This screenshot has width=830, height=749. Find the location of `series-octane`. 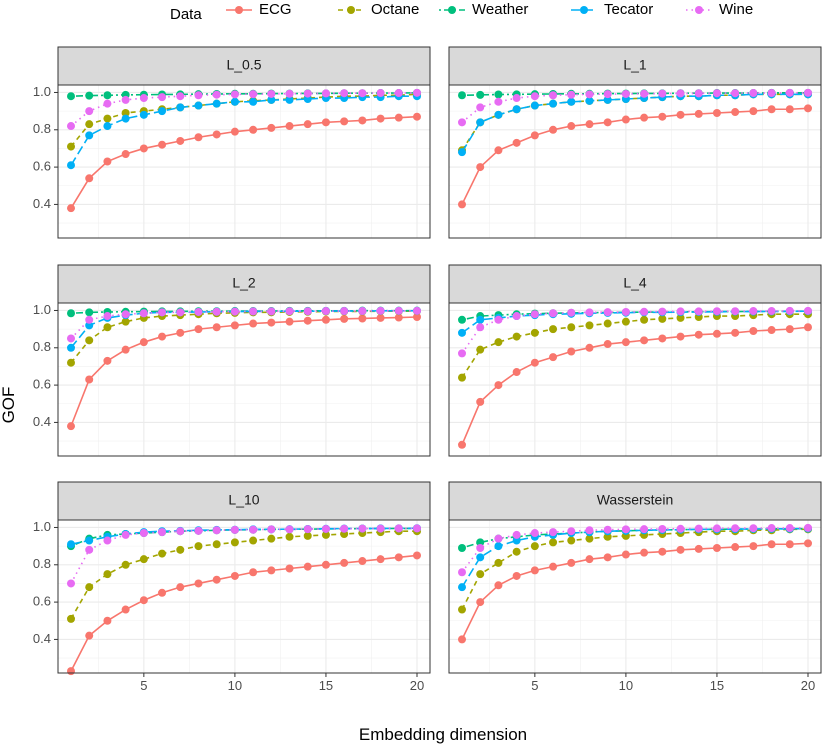

series-octane is located at coordinates (635, 346).